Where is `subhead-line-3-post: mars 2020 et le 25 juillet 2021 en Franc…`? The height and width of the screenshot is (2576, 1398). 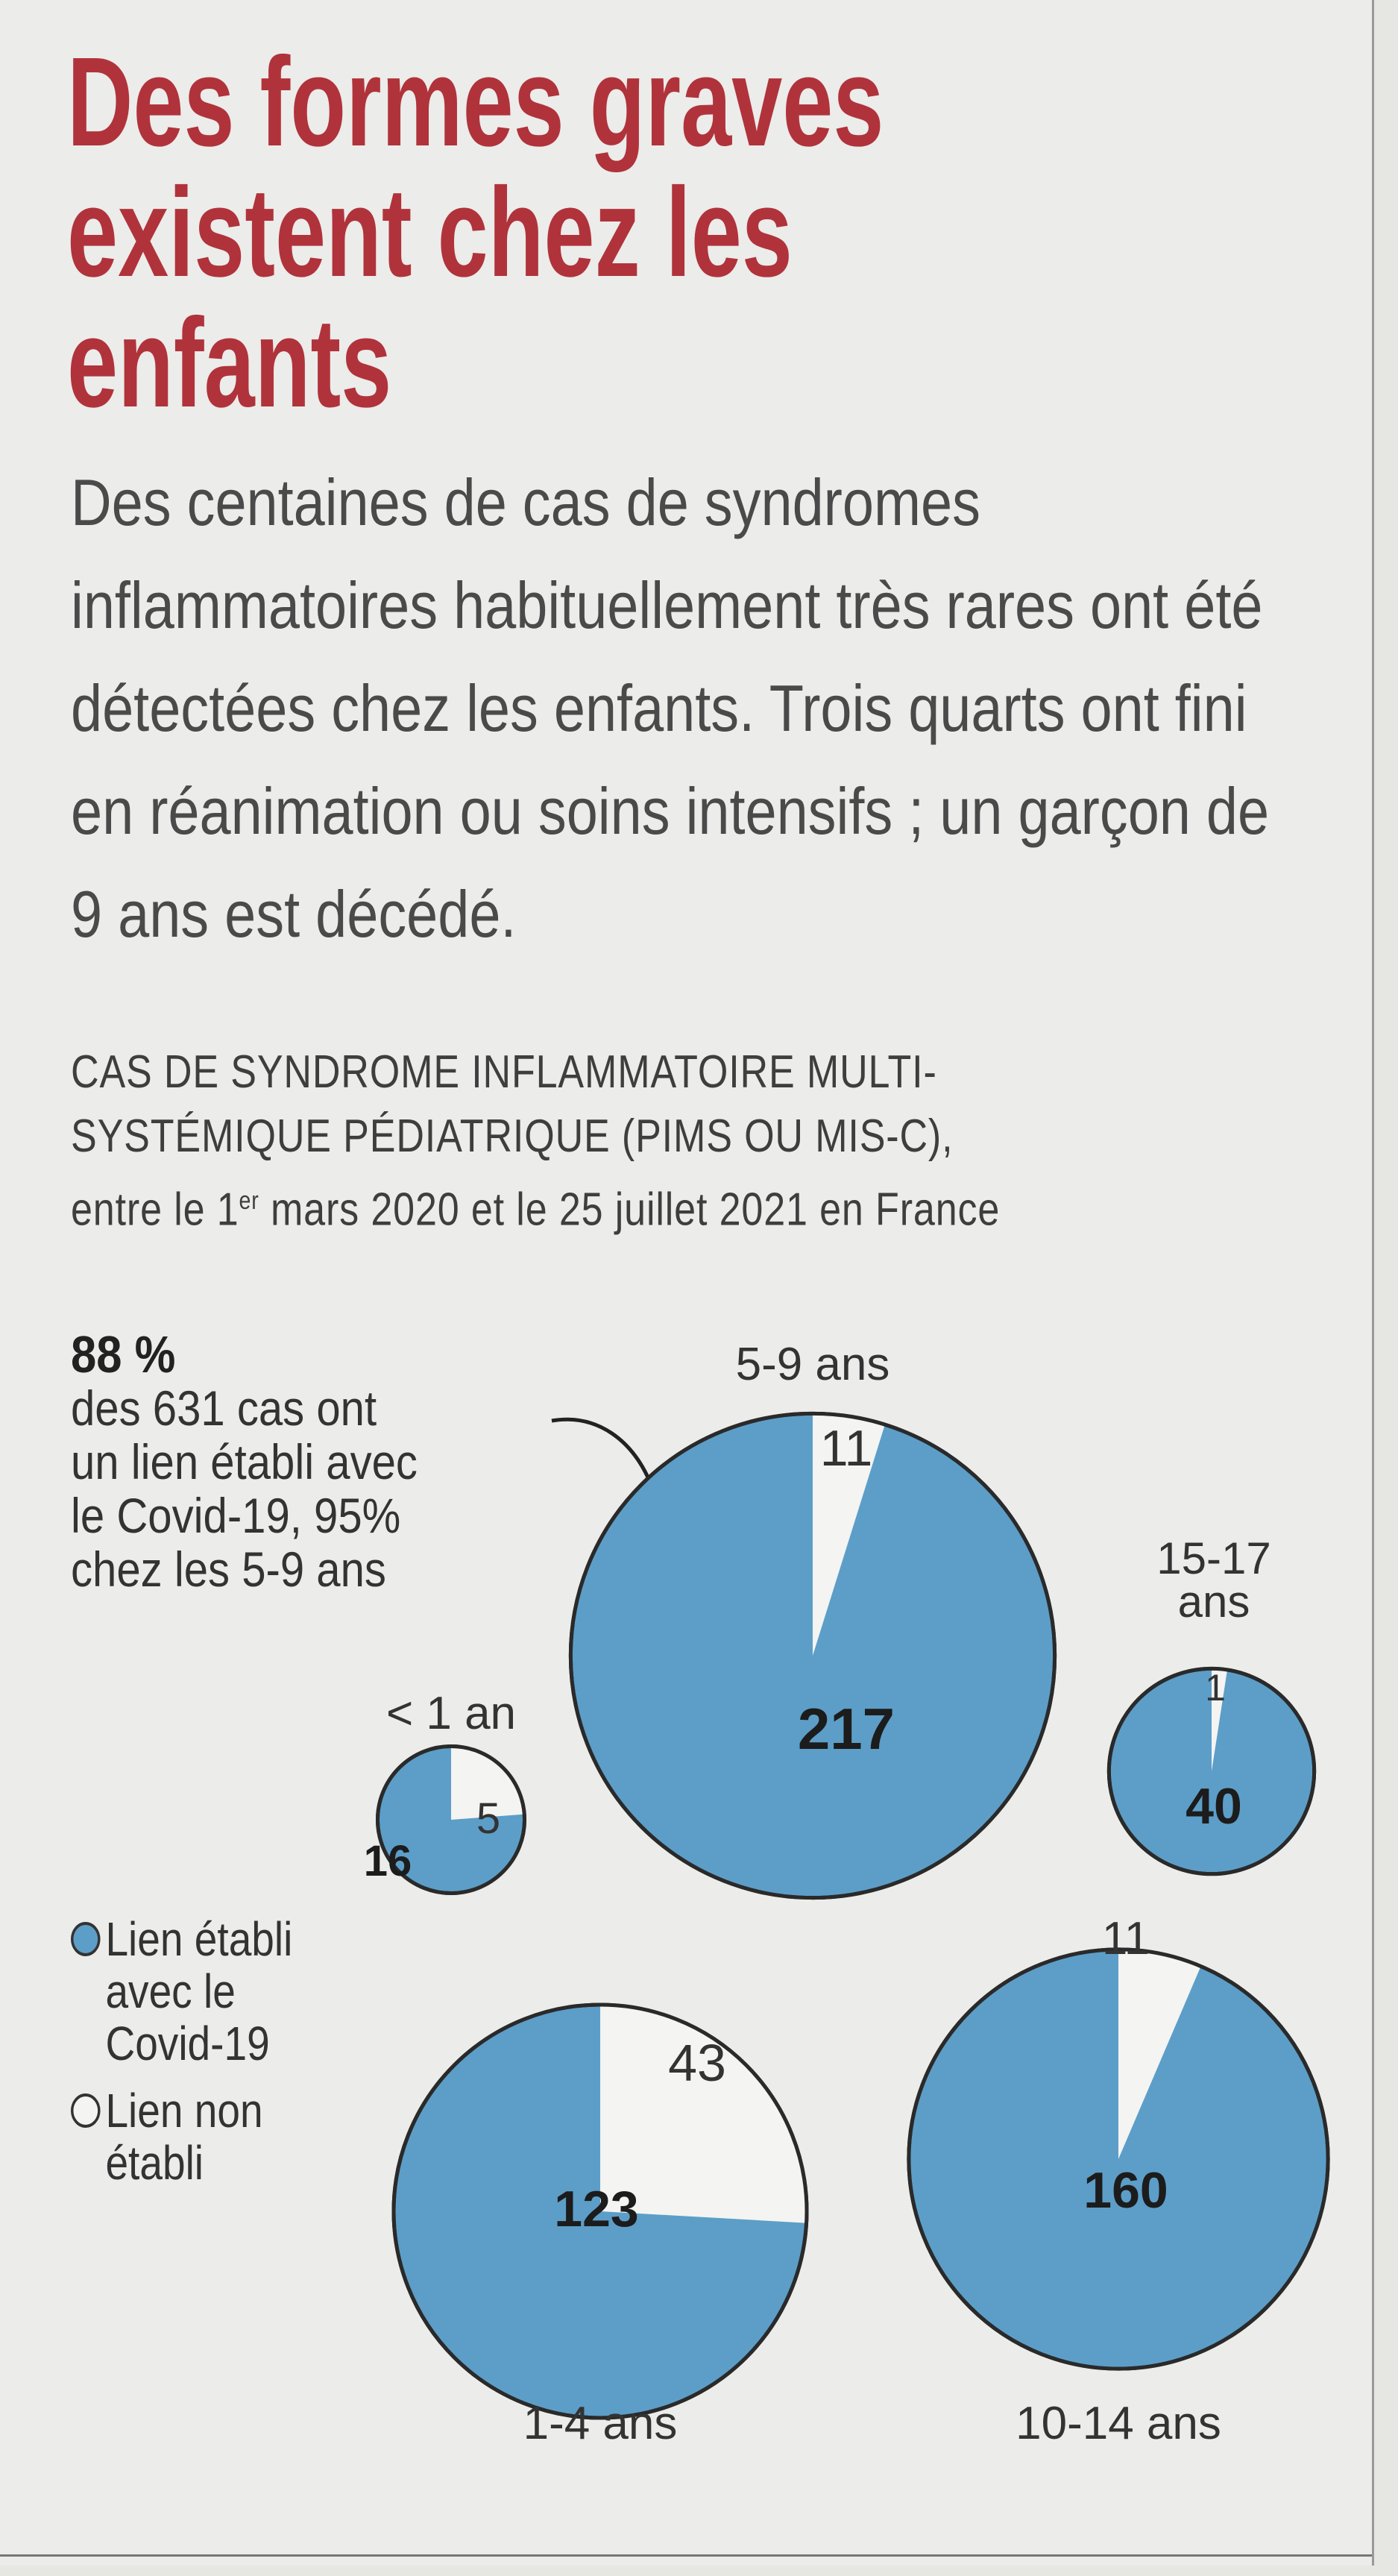 subhead-line-3-post: mars 2020 et le 25 juillet 2021 en Franc… is located at coordinates (630, 1210).